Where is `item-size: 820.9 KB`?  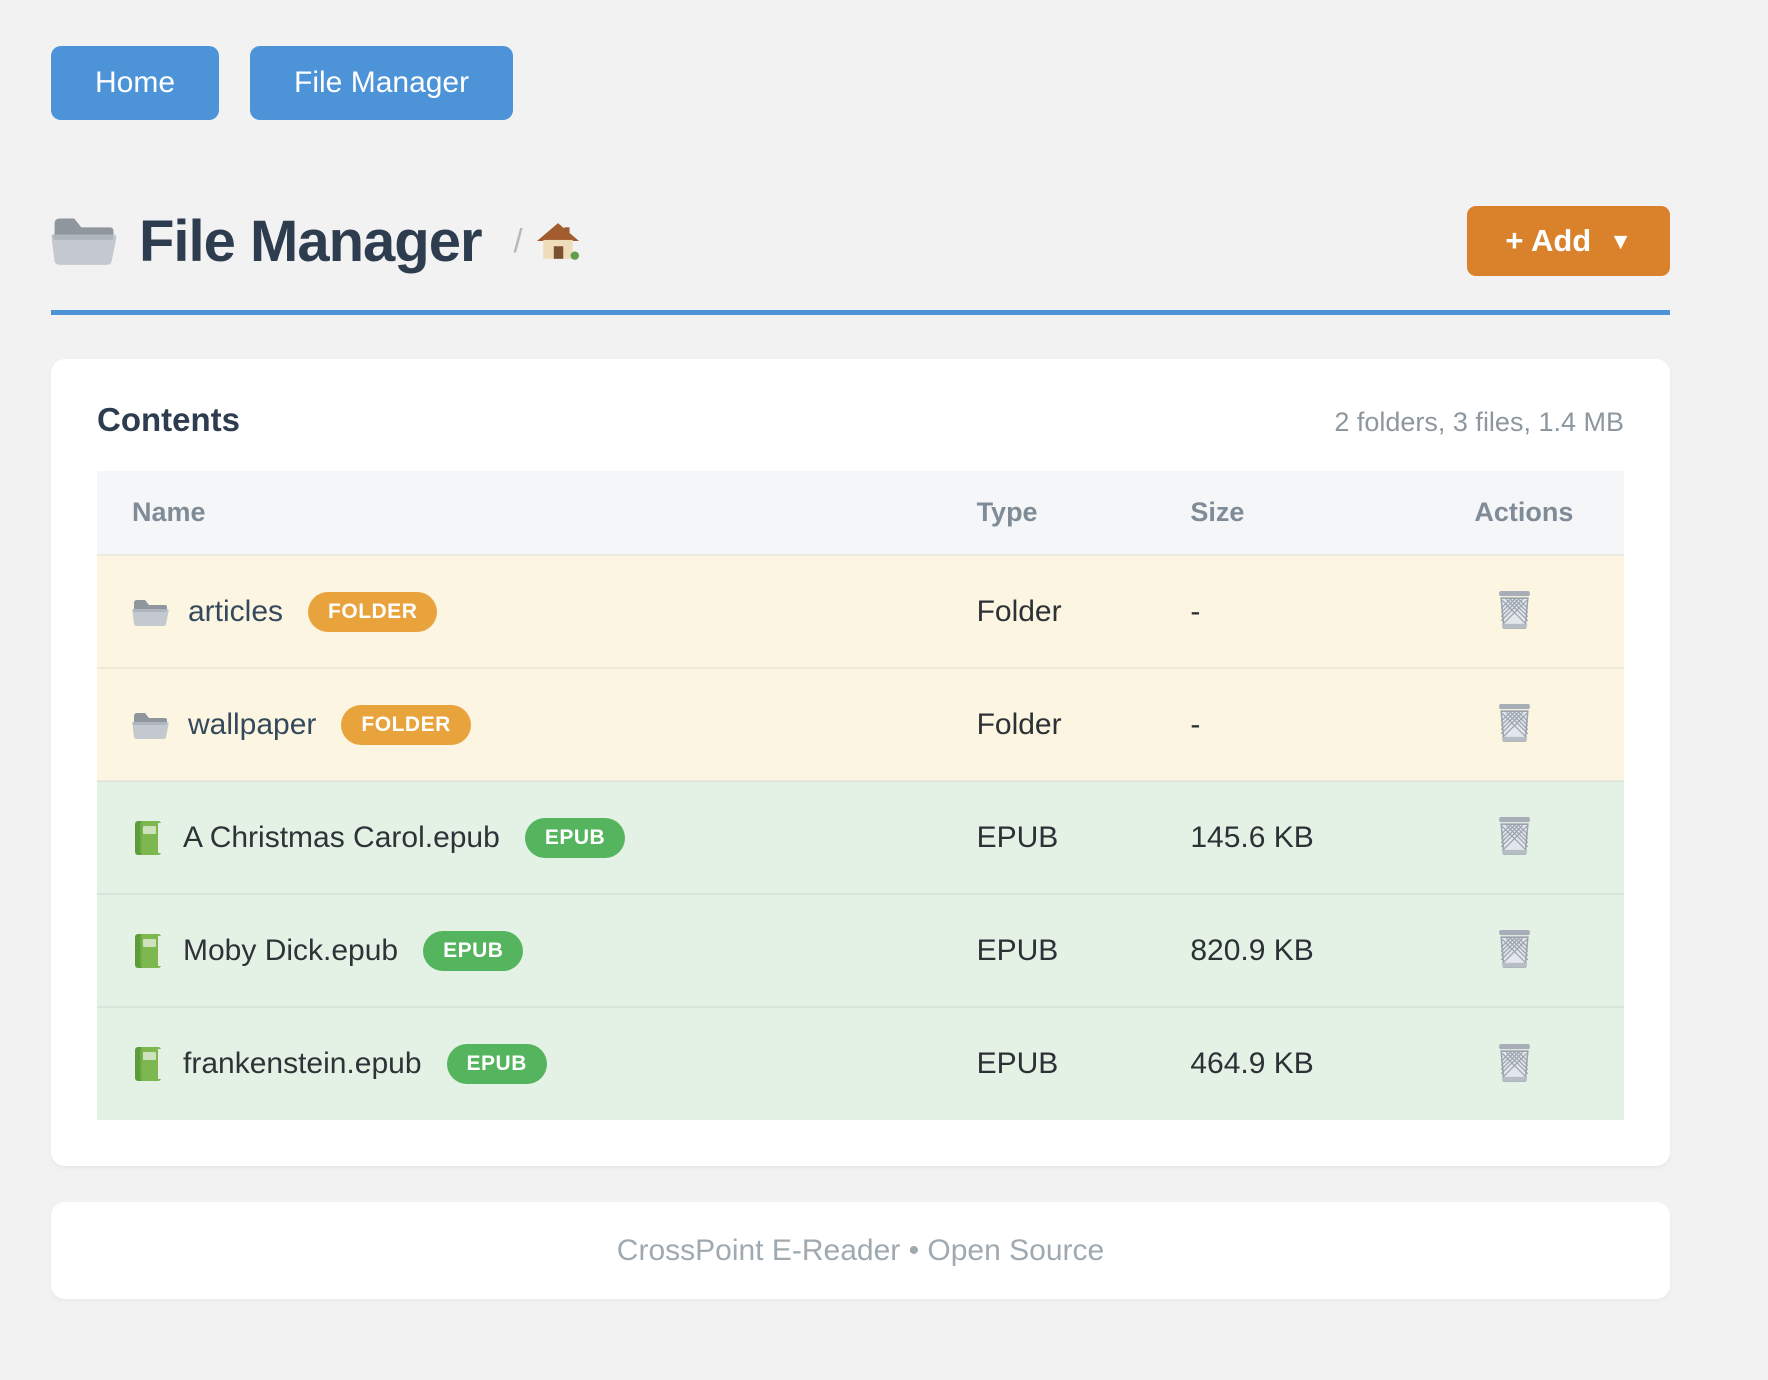
item-size: 820.9 KB is located at coordinates (1332, 950).